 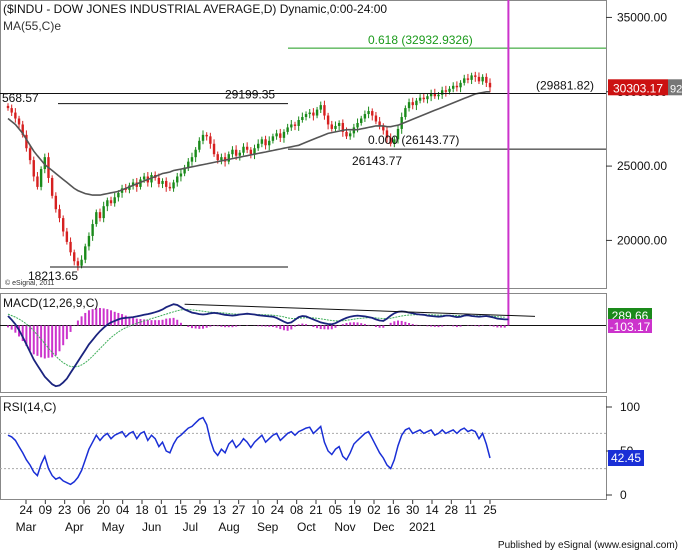 I want to click on low-26143-label: 26143.77, so click(x=377, y=161).